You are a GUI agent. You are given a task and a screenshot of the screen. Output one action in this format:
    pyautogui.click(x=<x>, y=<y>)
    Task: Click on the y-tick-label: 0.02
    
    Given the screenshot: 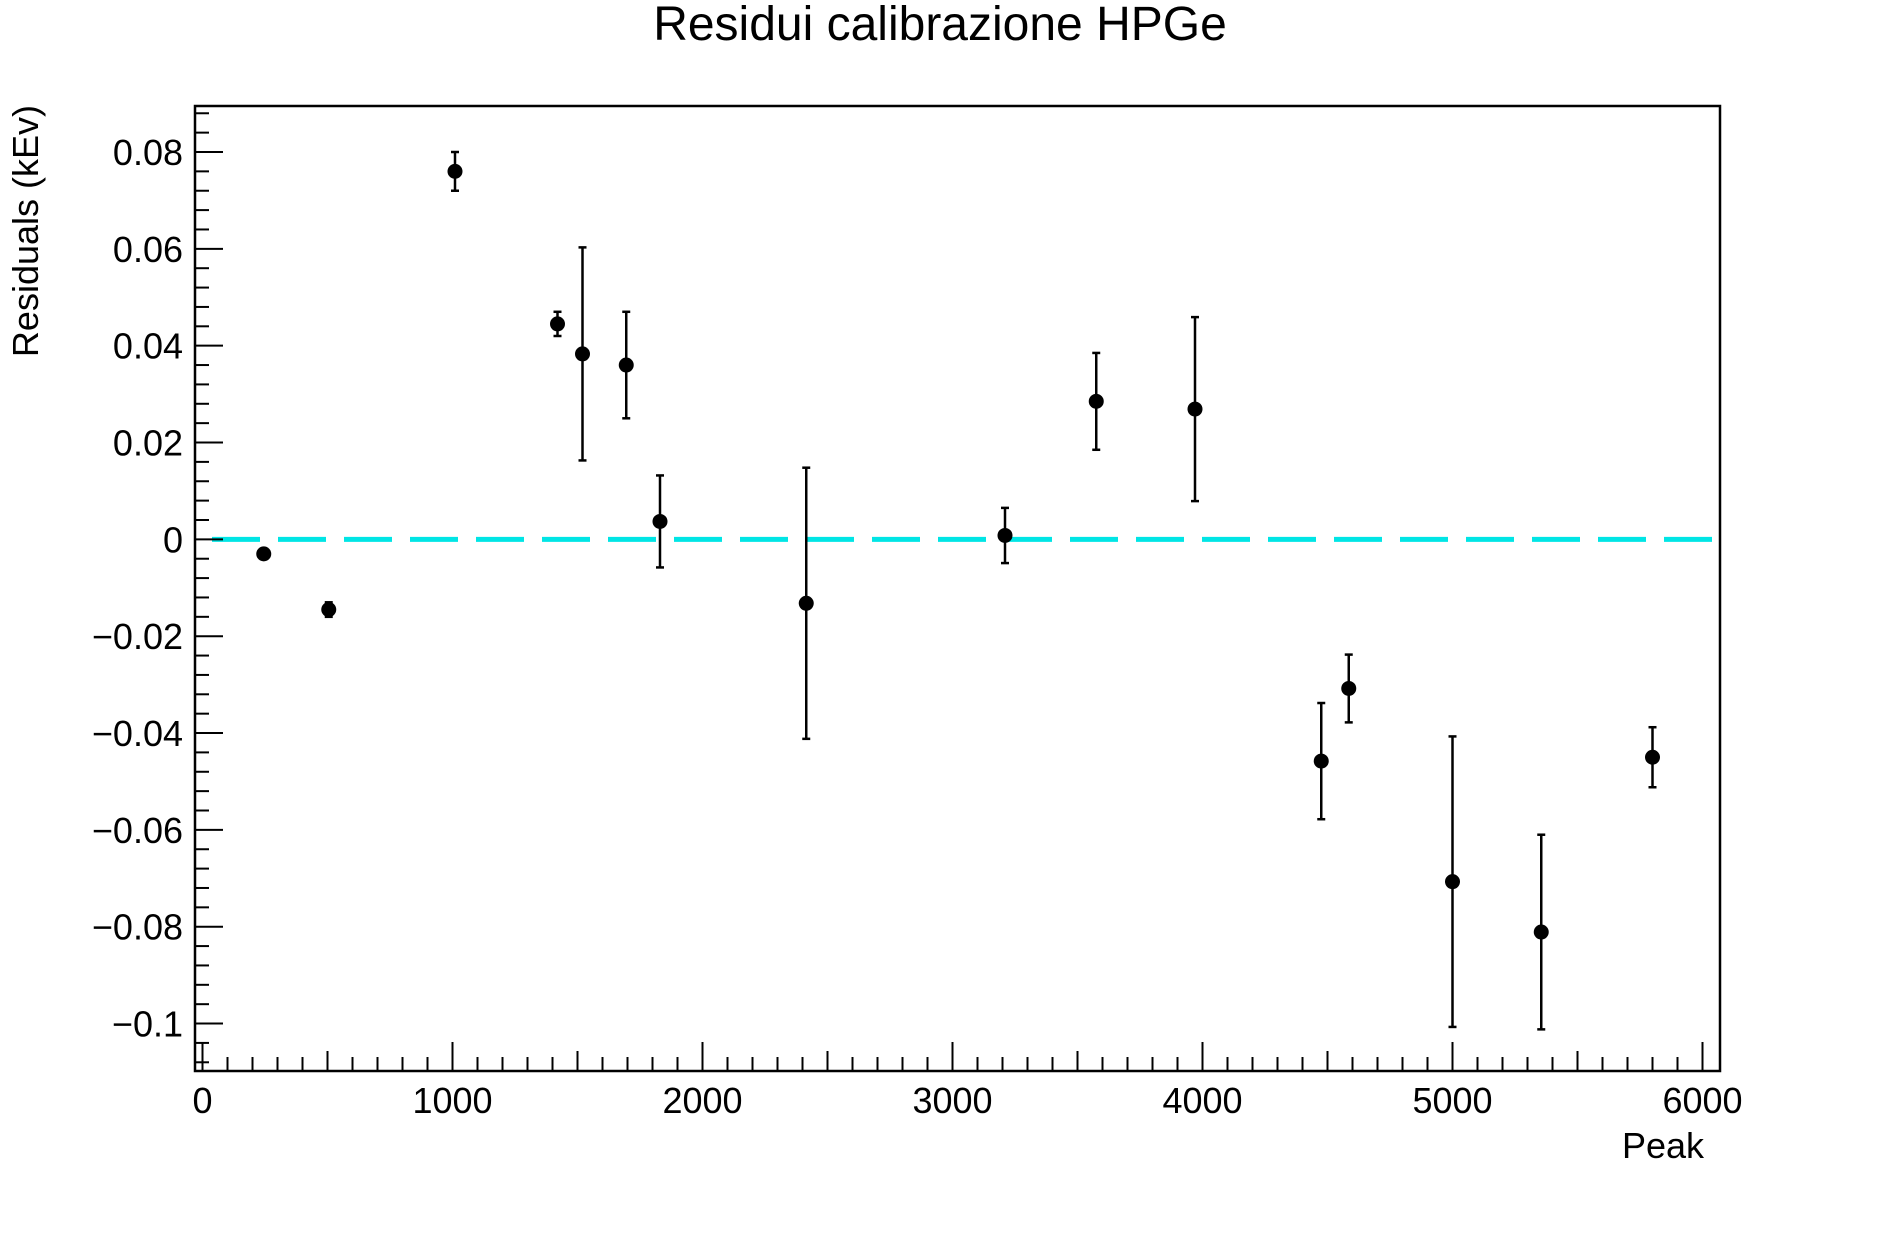 What is the action you would take?
    pyautogui.click(x=148, y=443)
    